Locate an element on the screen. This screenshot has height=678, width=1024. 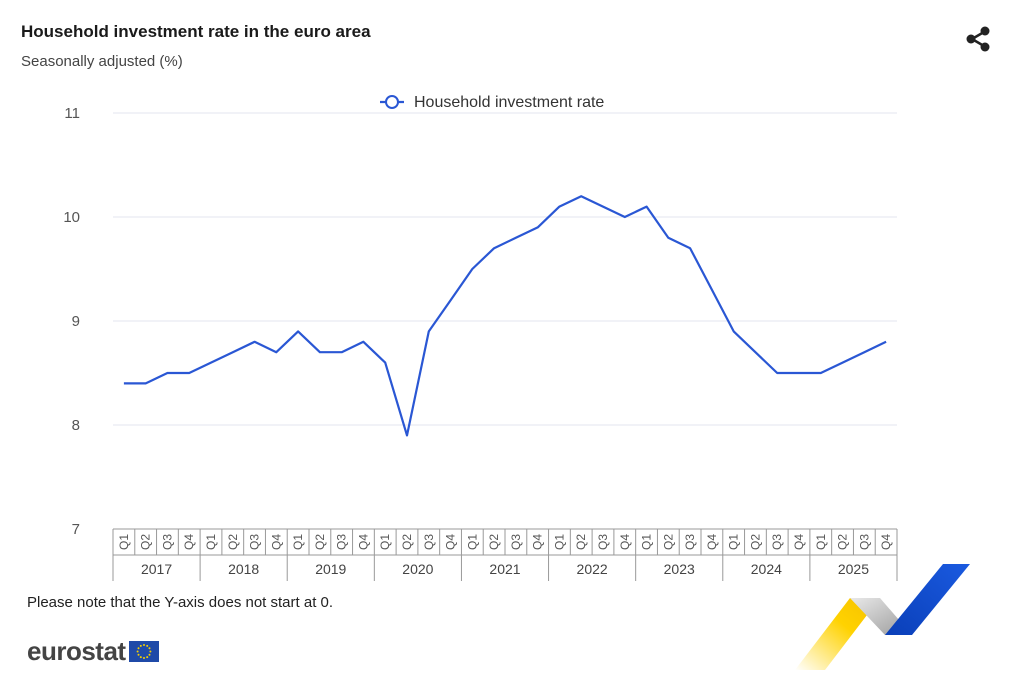
legend-label: Household investment rate is located at coordinates (509, 102).